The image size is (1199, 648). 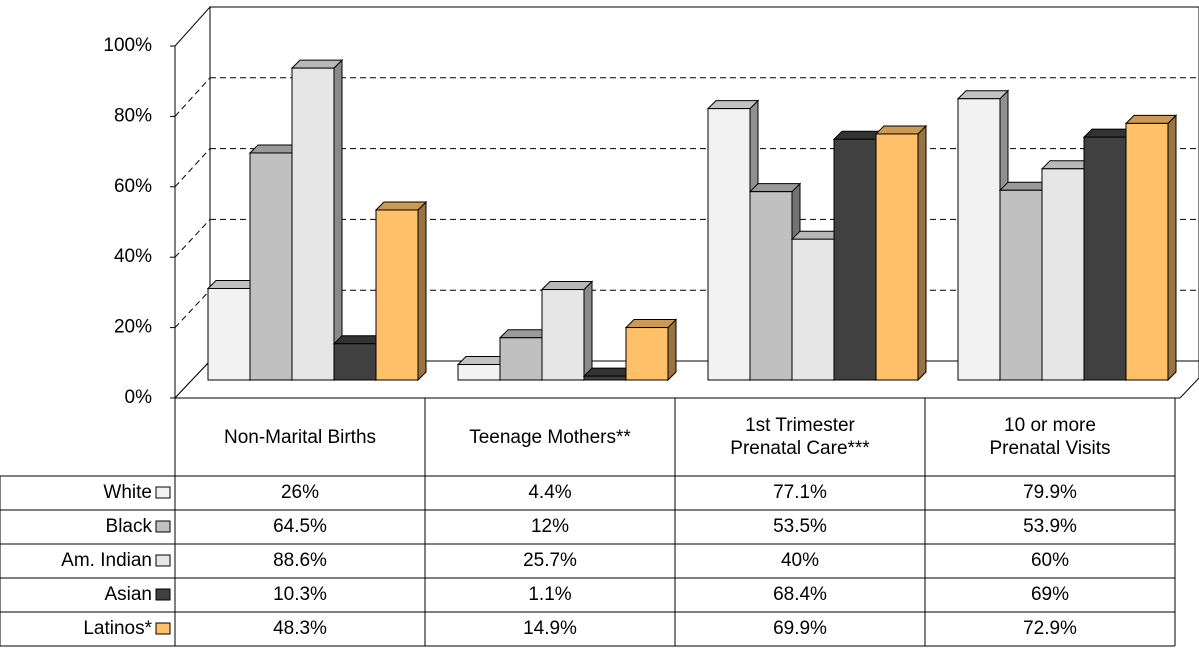 What do you see at coordinates (300, 628) in the screenshot?
I see `table-value: 48.3%` at bounding box center [300, 628].